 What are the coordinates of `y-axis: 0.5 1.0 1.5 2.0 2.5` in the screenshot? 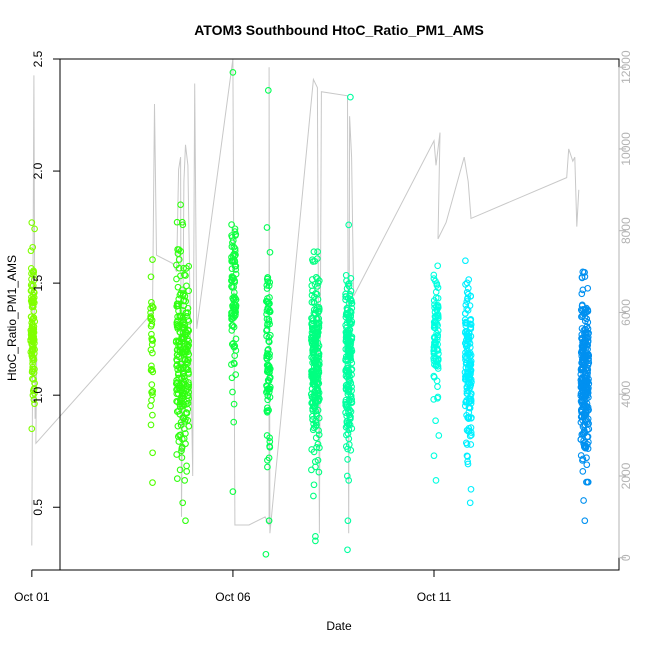 It's located at (46, 283).